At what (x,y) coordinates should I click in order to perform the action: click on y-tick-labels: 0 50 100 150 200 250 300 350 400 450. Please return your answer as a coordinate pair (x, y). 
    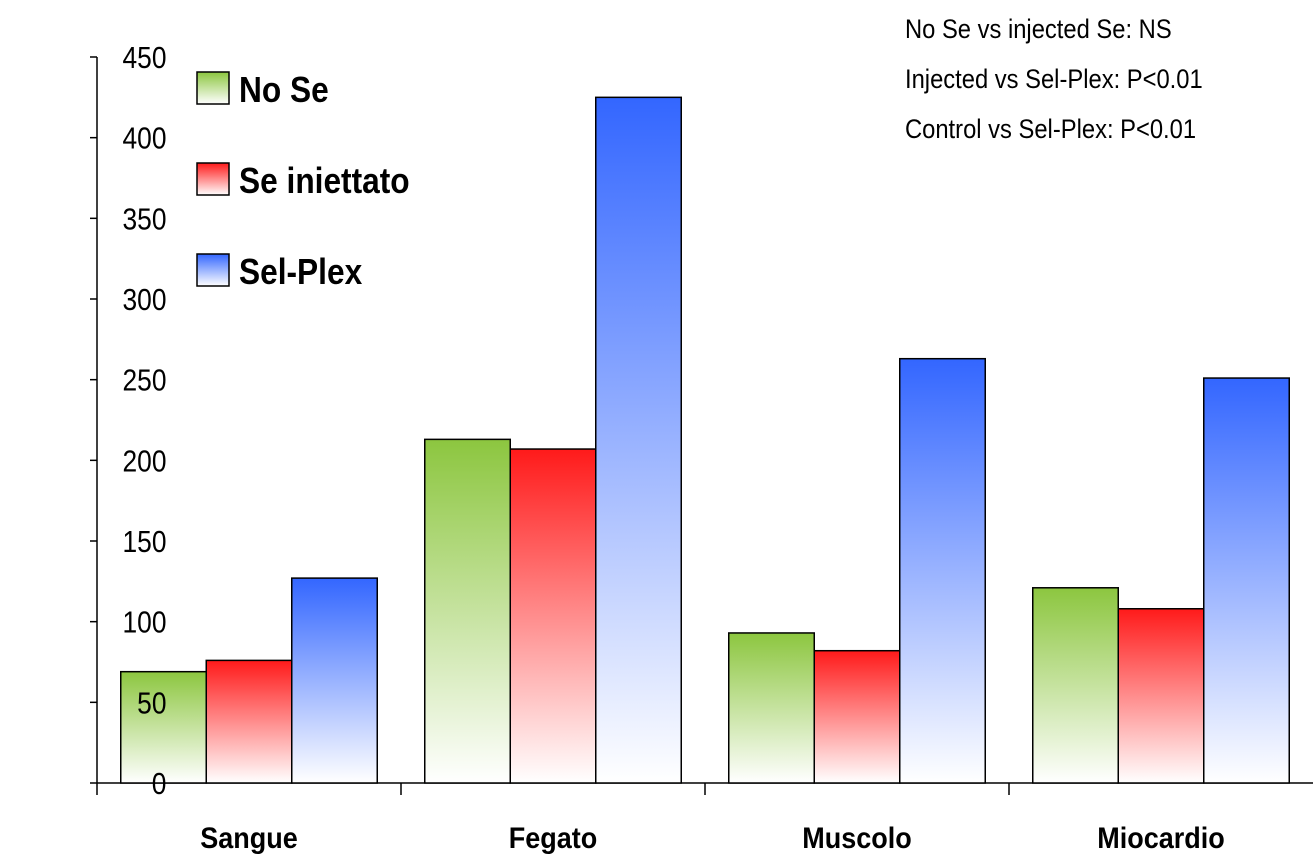
    Looking at the image, I should click on (145, 421).